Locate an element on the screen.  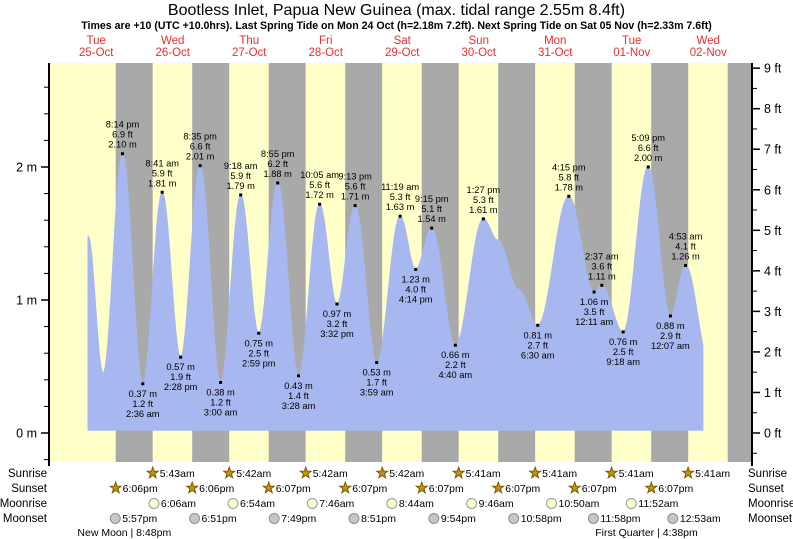
day-name-label: Sun is located at coordinates (479, 41).